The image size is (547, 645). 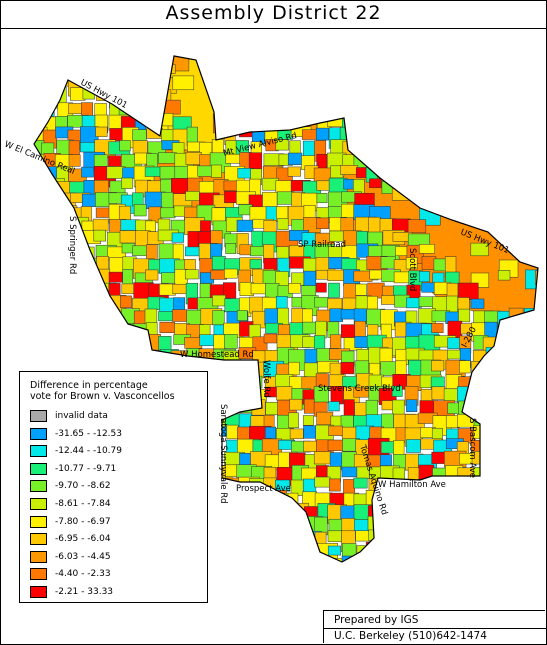 I want to click on road-label: W Hamilton Ave, so click(x=412, y=485).